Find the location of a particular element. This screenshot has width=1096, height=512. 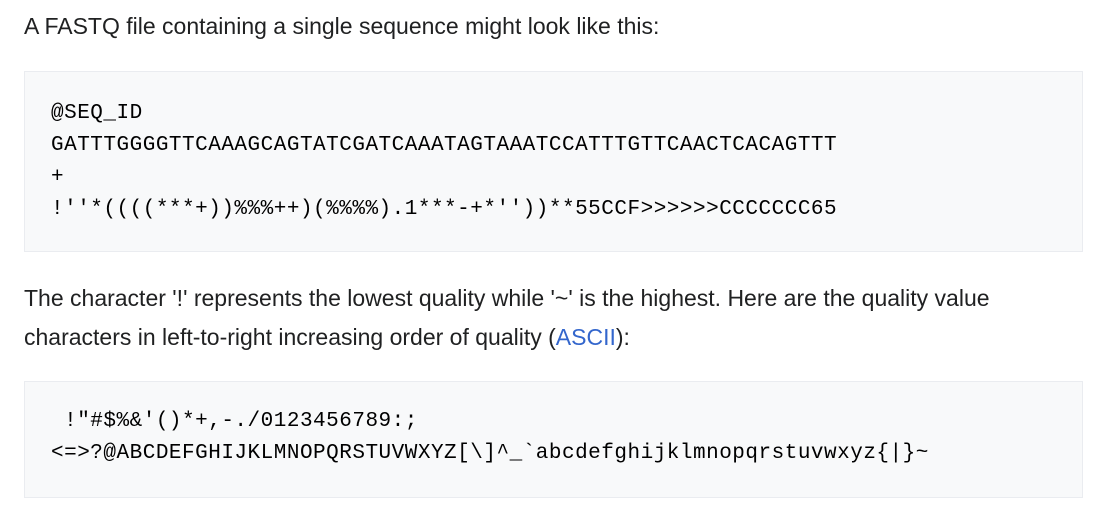

ascii-line-1: !"#$%&'()*+,-./0123456789:; is located at coordinates (234, 421).